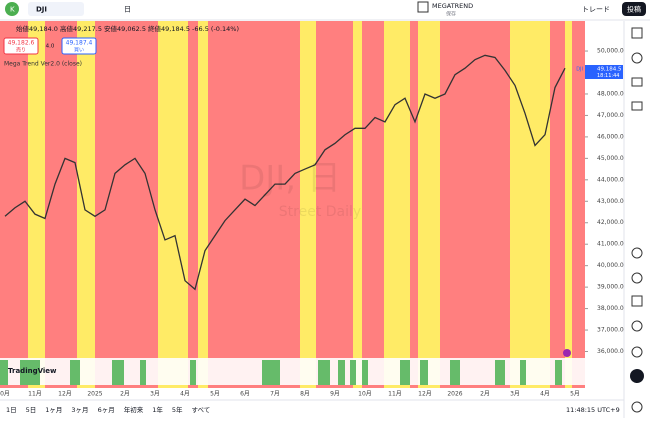  Describe the element at coordinates (610, 265) in the screenshot. I see `y-tick-label: 40,000.0` at that location.